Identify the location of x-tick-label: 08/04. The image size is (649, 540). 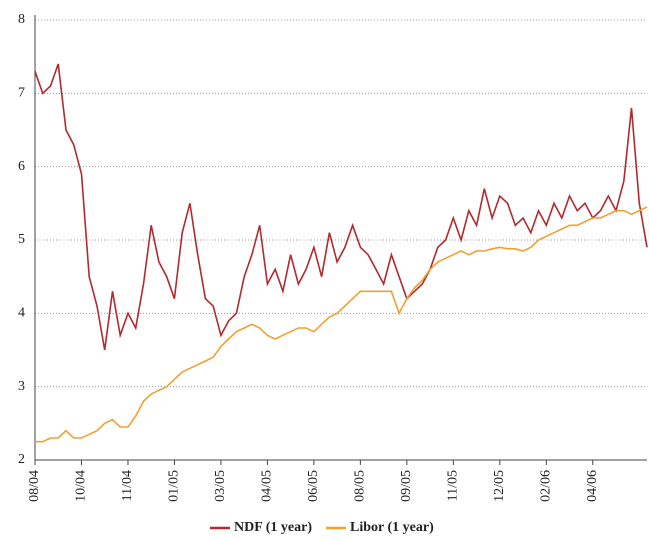
(34, 486).